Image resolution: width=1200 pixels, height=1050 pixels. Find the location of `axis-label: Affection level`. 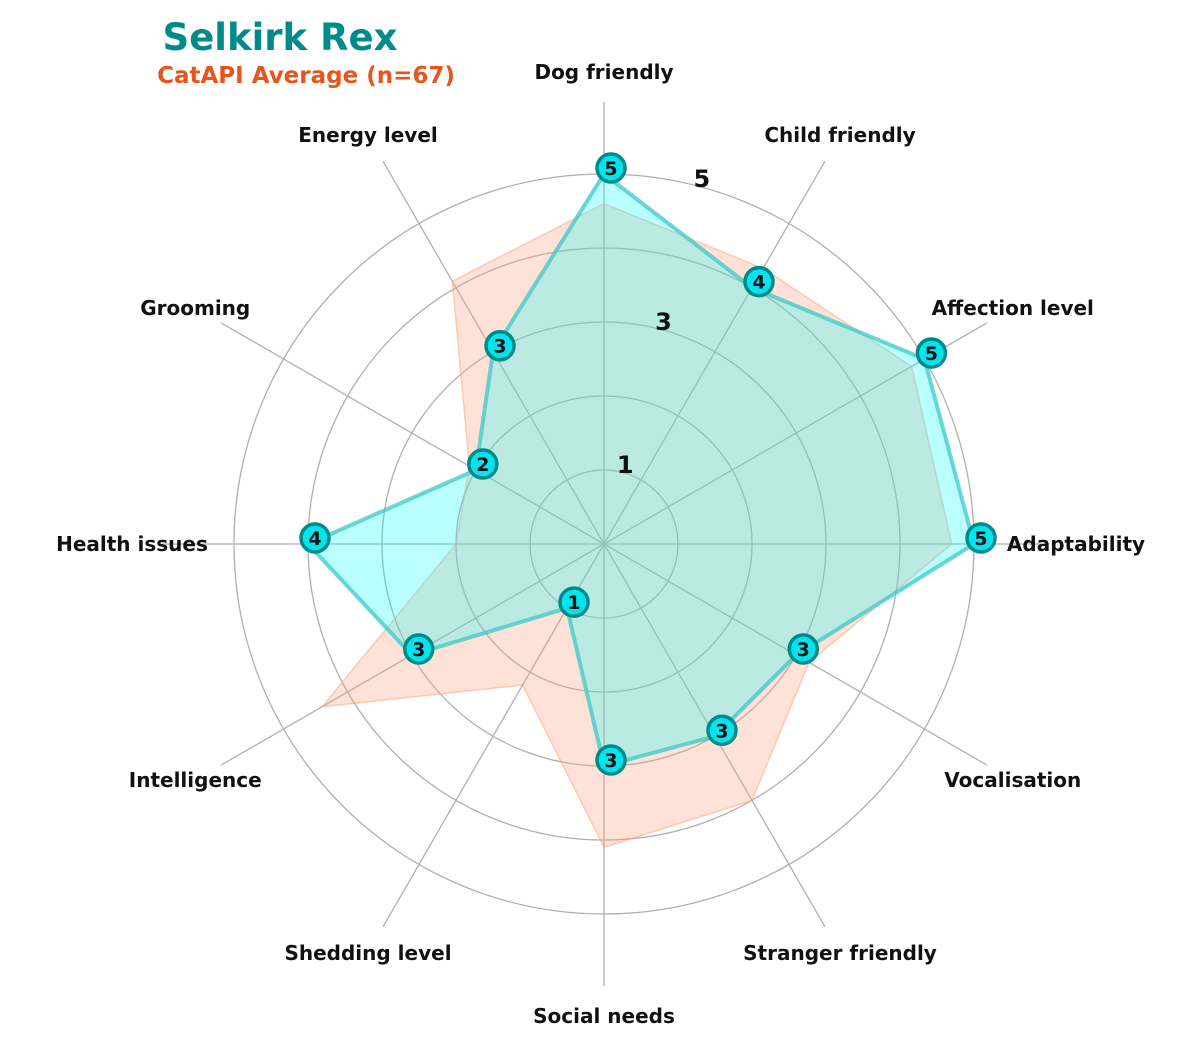

axis-label: Affection level is located at coordinates (1013, 308).